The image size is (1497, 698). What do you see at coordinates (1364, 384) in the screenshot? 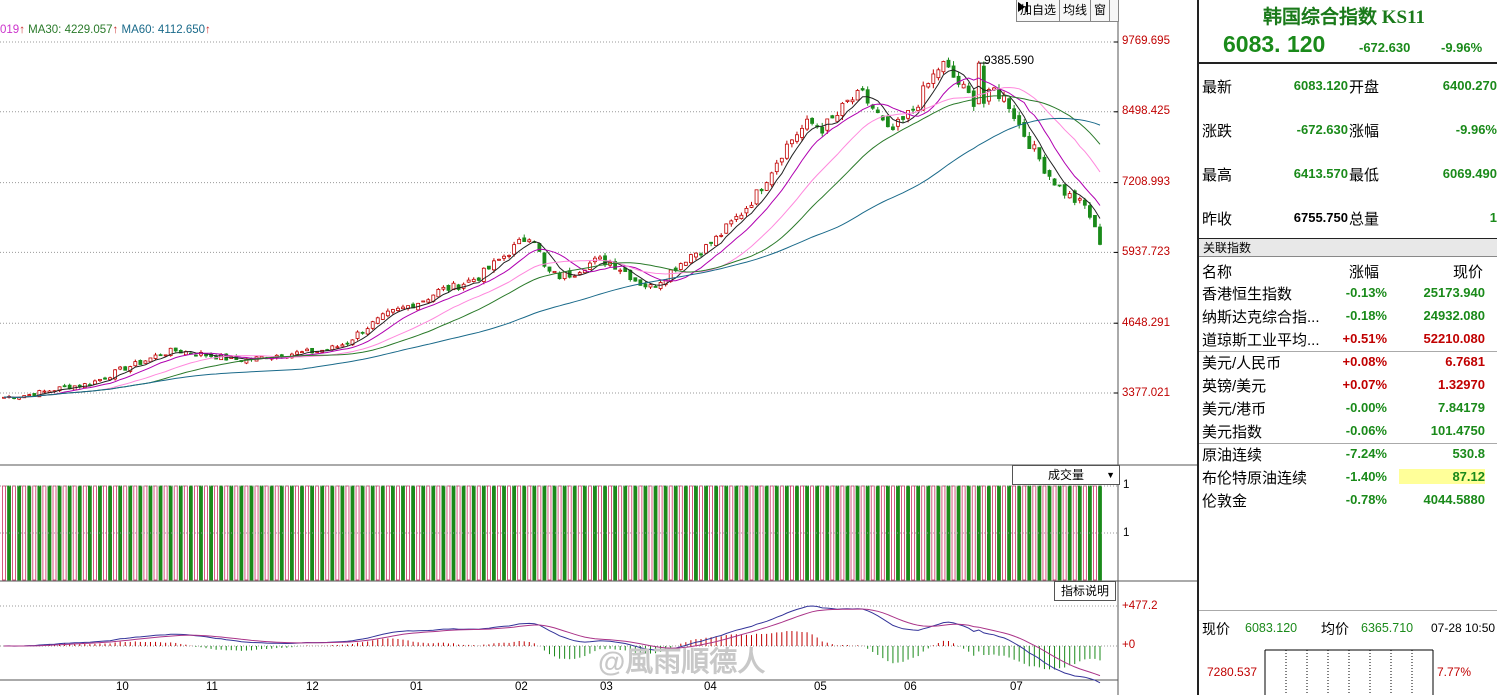
I see `related-index-pct: +0.07%` at bounding box center [1364, 384].